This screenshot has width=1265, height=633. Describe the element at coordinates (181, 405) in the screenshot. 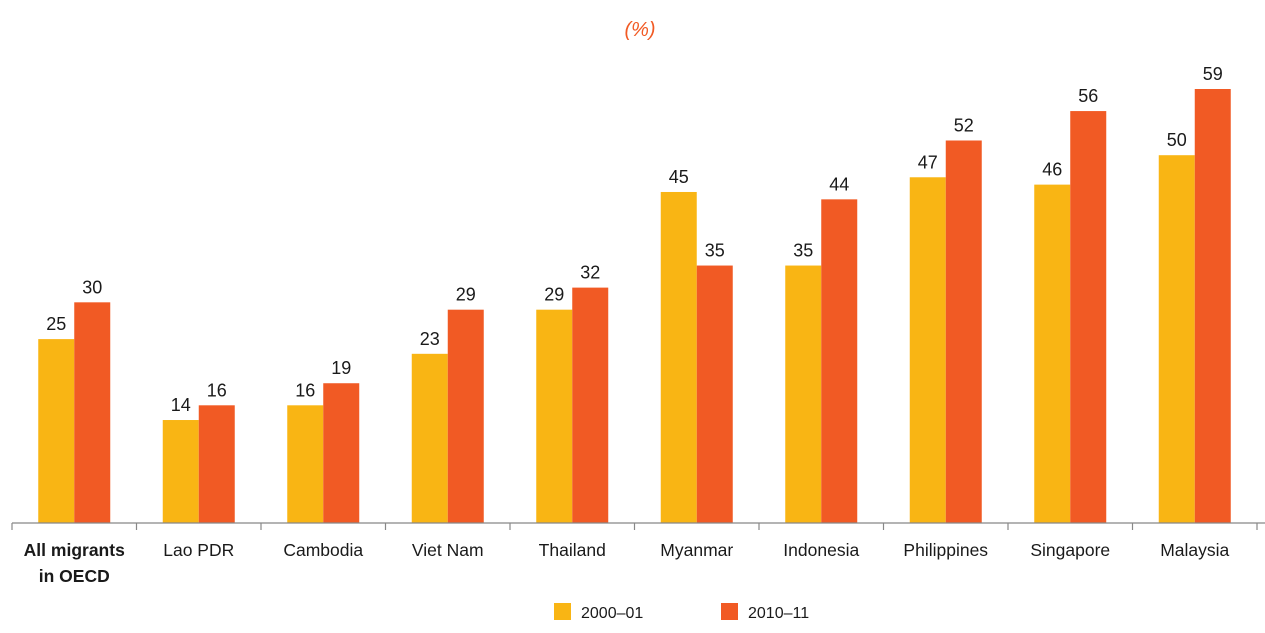

I see `value-label: 14` at that location.